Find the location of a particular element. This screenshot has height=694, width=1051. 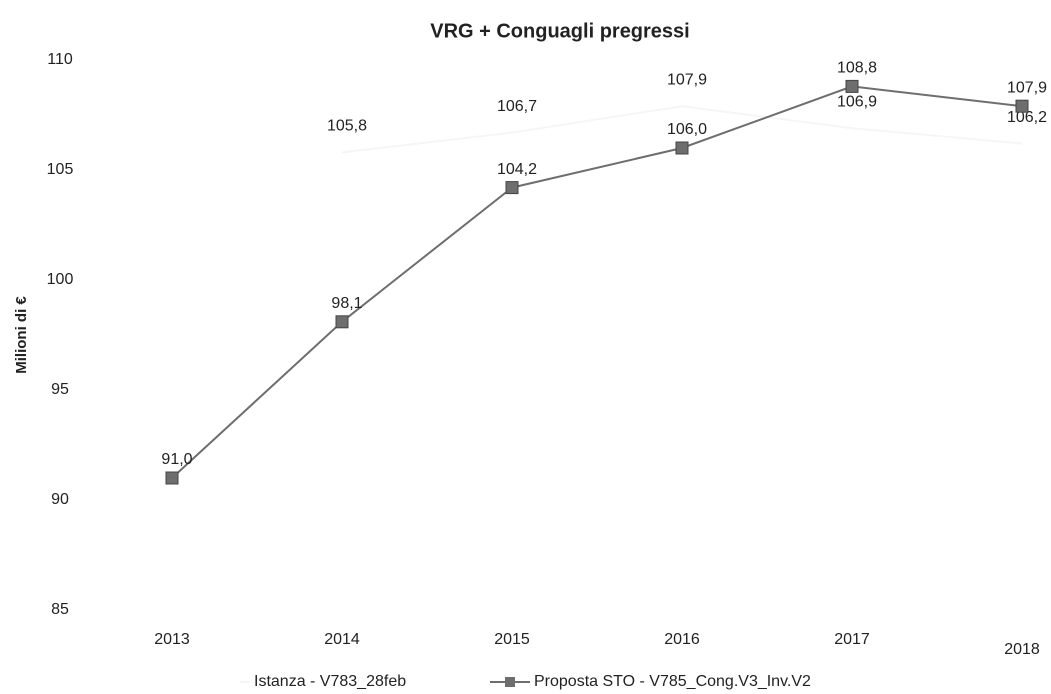

x-tick-label: 2013 is located at coordinates (172, 639).